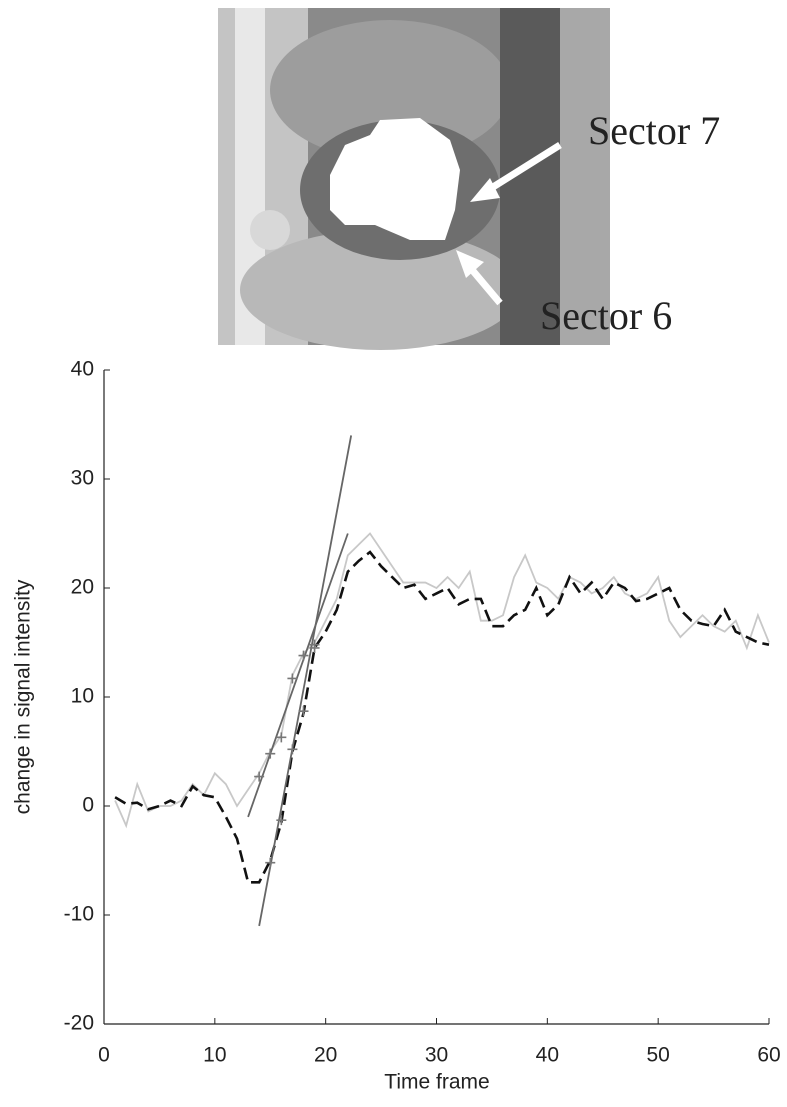 This screenshot has width=787, height=1107. Describe the element at coordinates (654, 130) in the screenshot. I see `sector-label: Sector 7` at that location.